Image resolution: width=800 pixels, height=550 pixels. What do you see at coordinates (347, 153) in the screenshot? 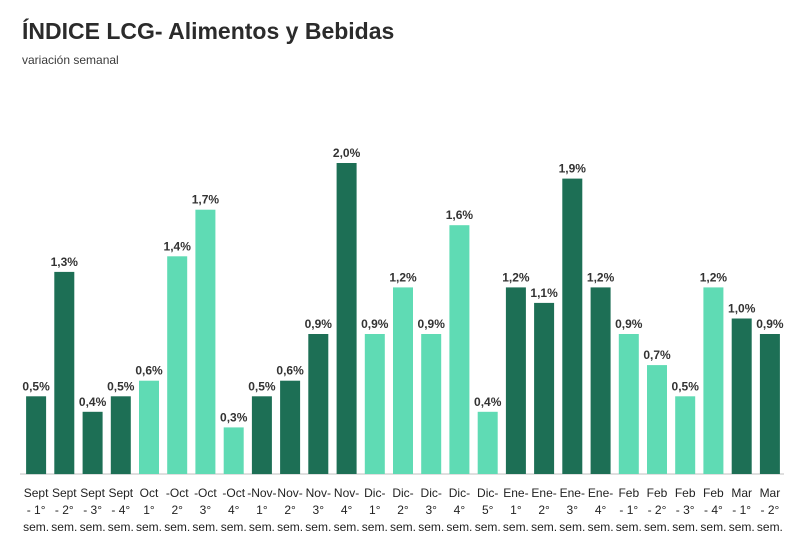
I see `bar-value-label: 2,0%` at bounding box center [347, 153].